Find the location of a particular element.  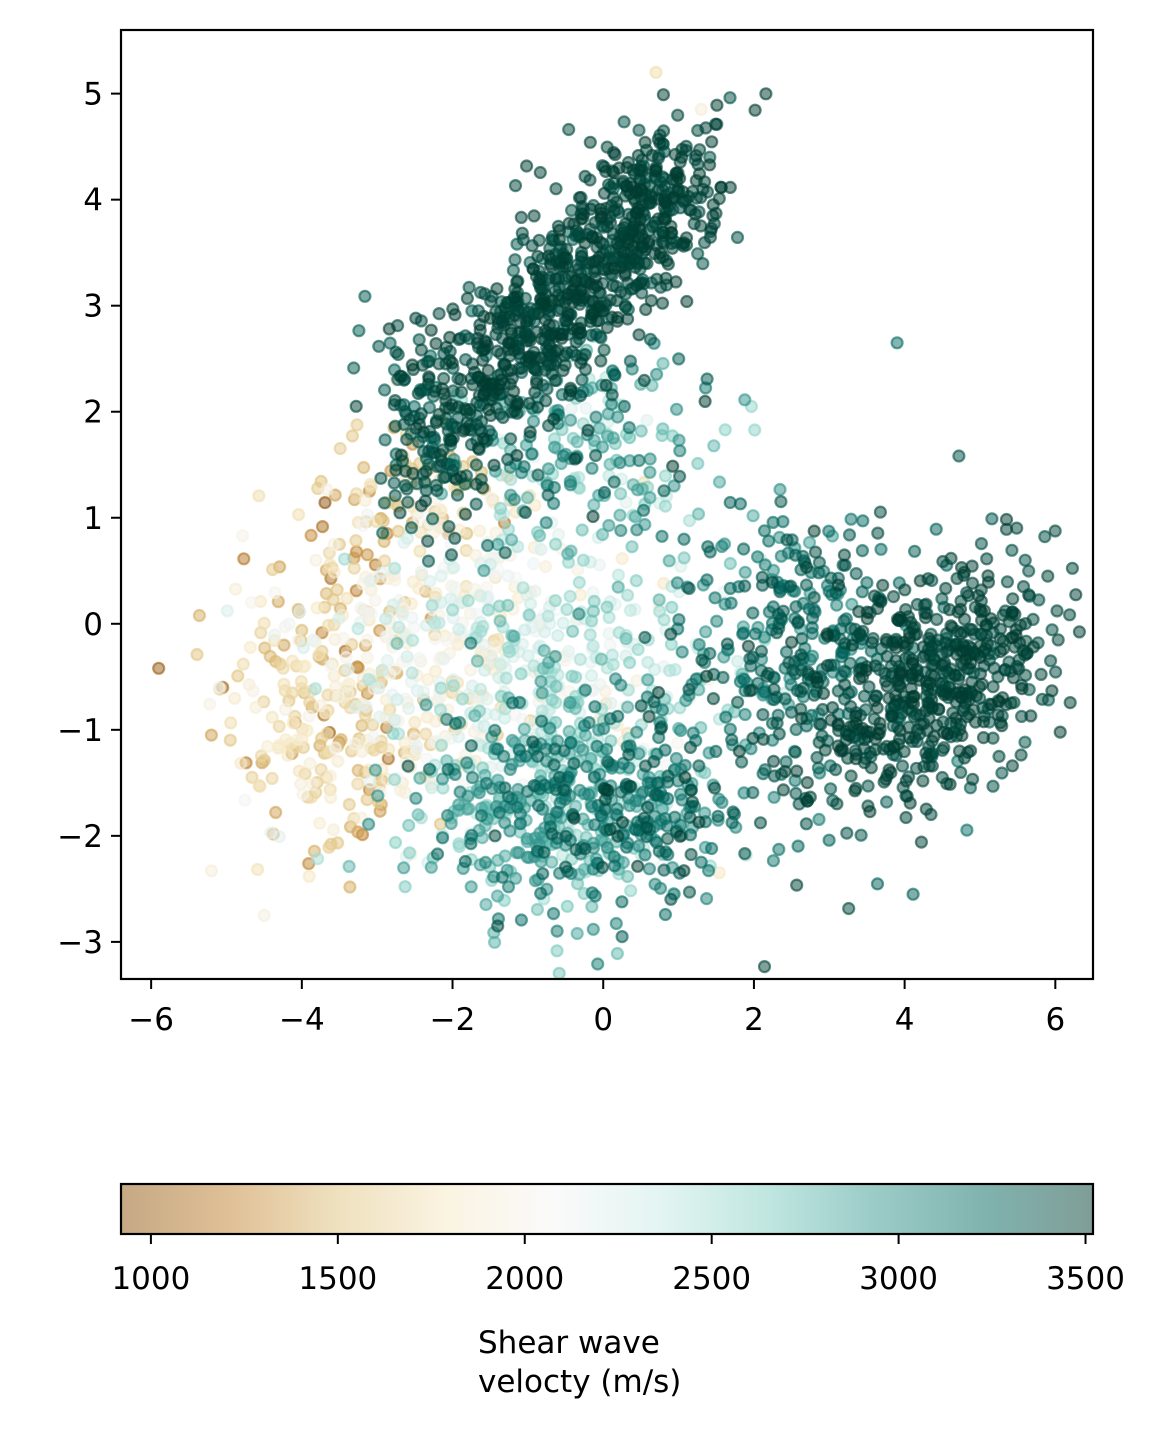

colorbar-axis: 1000 1500 2000 2500 3000 3500 is located at coordinates (618, 1265).